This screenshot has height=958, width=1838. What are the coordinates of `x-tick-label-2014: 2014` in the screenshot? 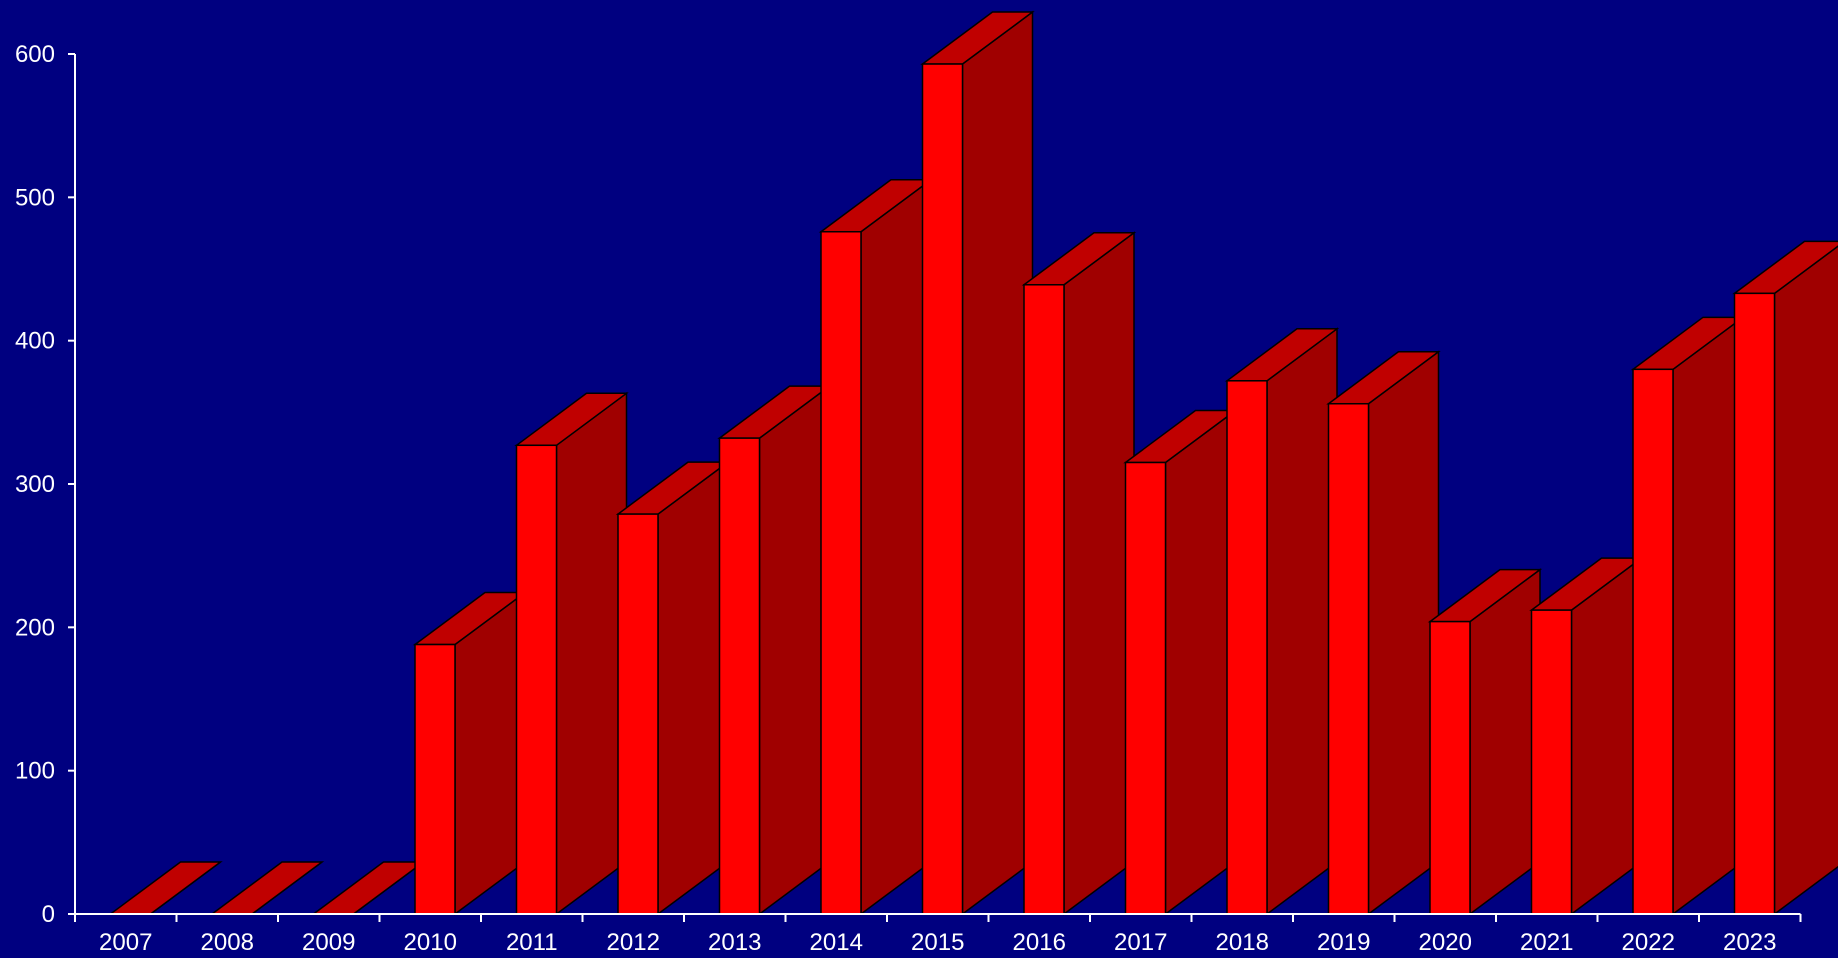 It's located at (836, 942).